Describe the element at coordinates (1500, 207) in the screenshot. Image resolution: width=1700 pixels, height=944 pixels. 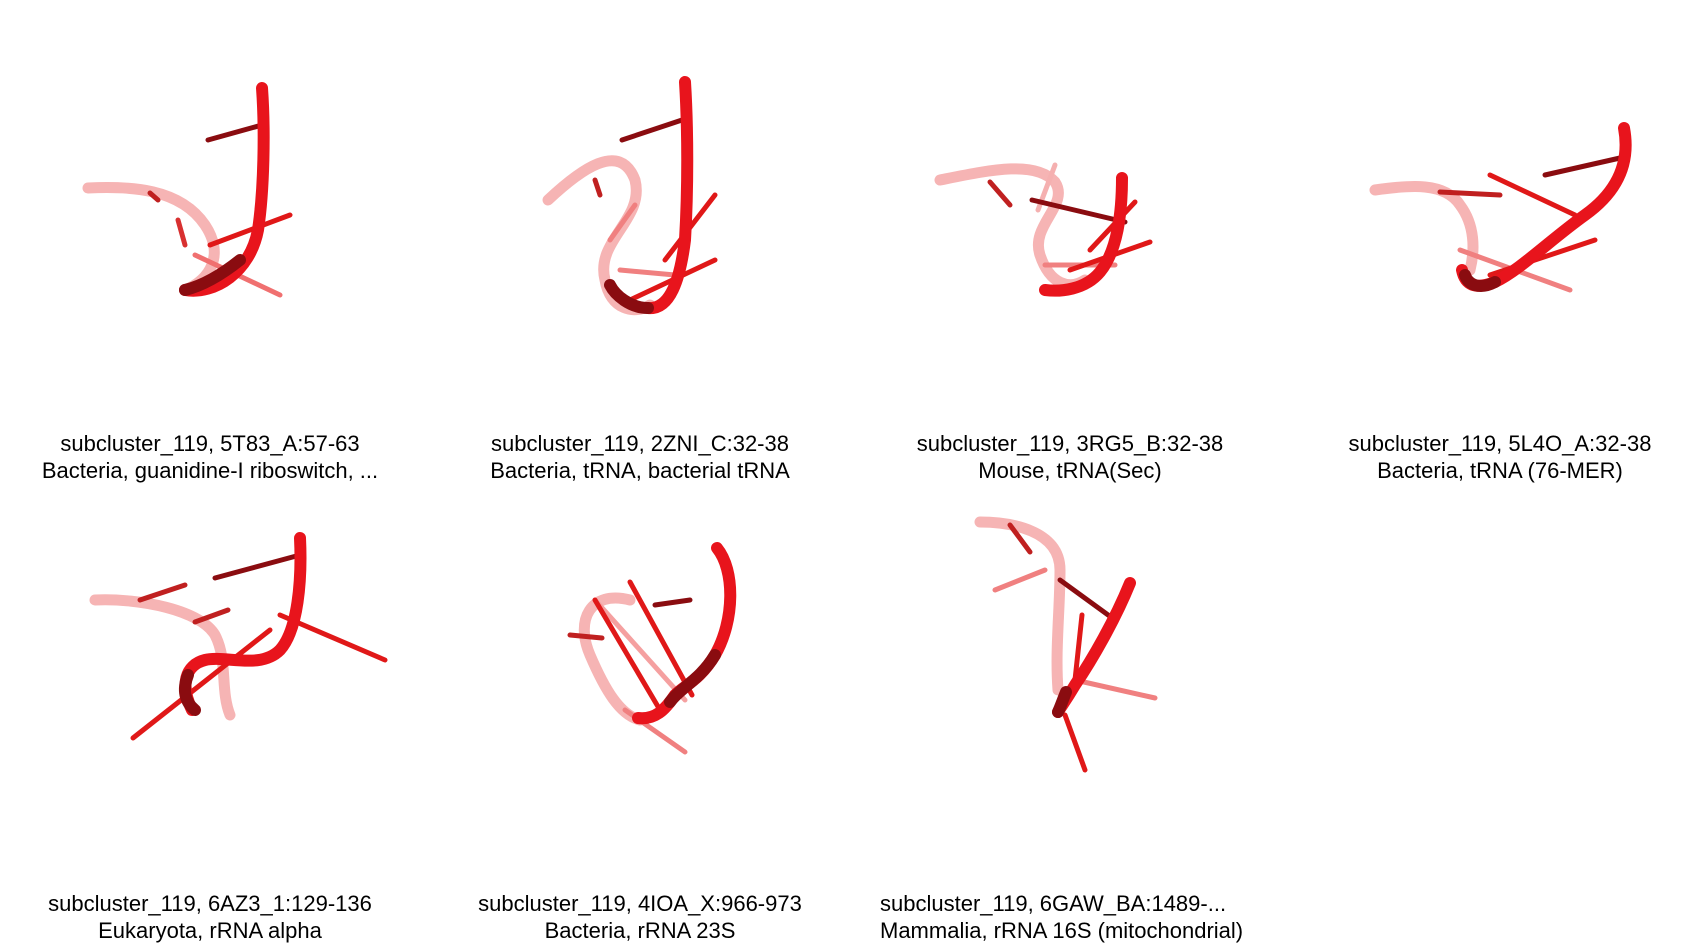
I see `rna-structure-5L4O` at that location.